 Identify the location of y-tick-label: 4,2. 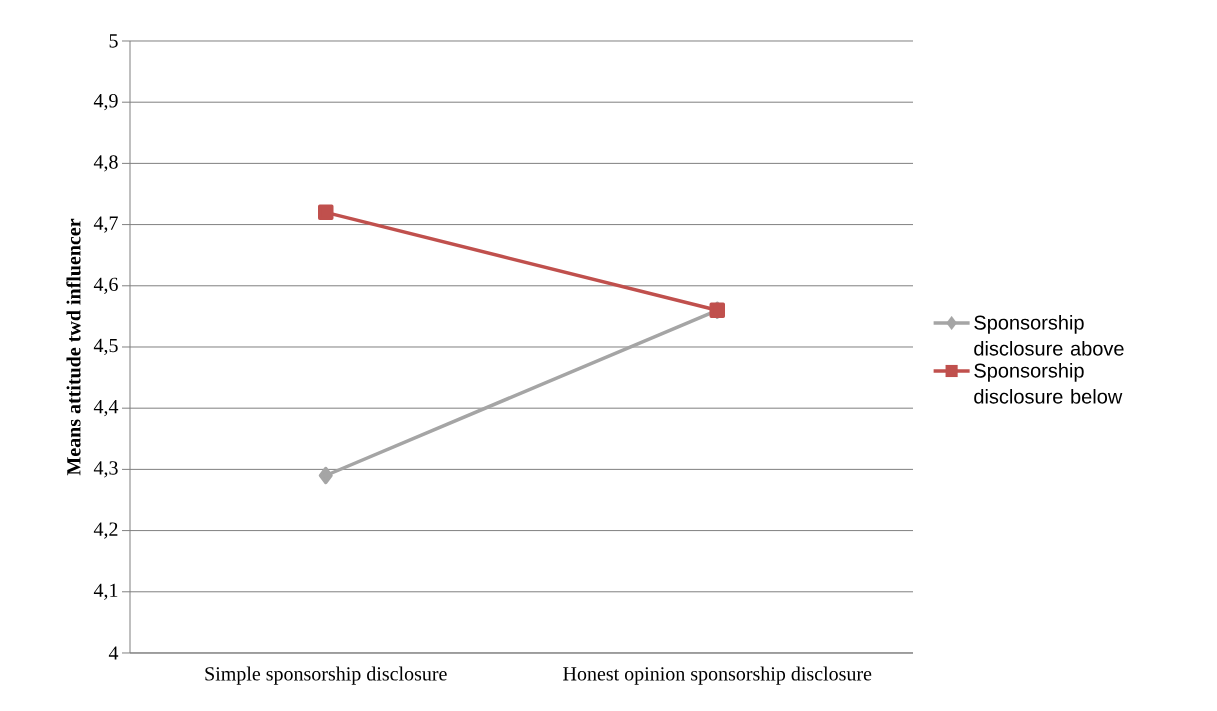
(105, 530).